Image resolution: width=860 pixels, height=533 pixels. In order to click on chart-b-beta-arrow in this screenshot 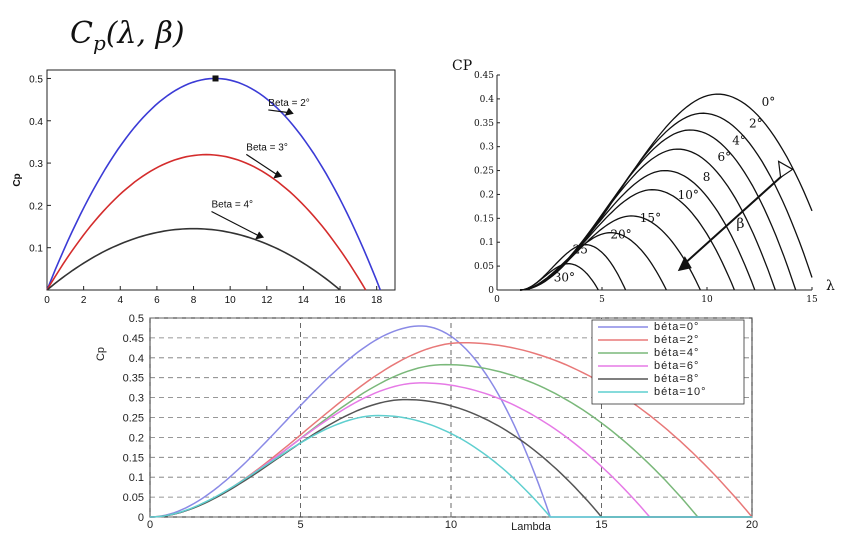, I will do `click(732, 220)`.